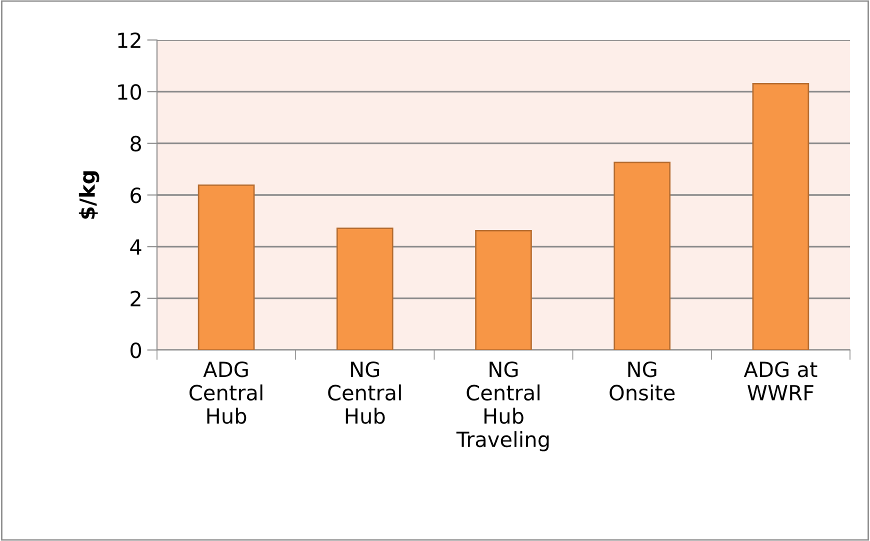 The image size is (870, 541). What do you see at coordinates (642, 381) in the screenshot?
I see `x-tick-label: NG Onsite` at bounding box center [642, 381].